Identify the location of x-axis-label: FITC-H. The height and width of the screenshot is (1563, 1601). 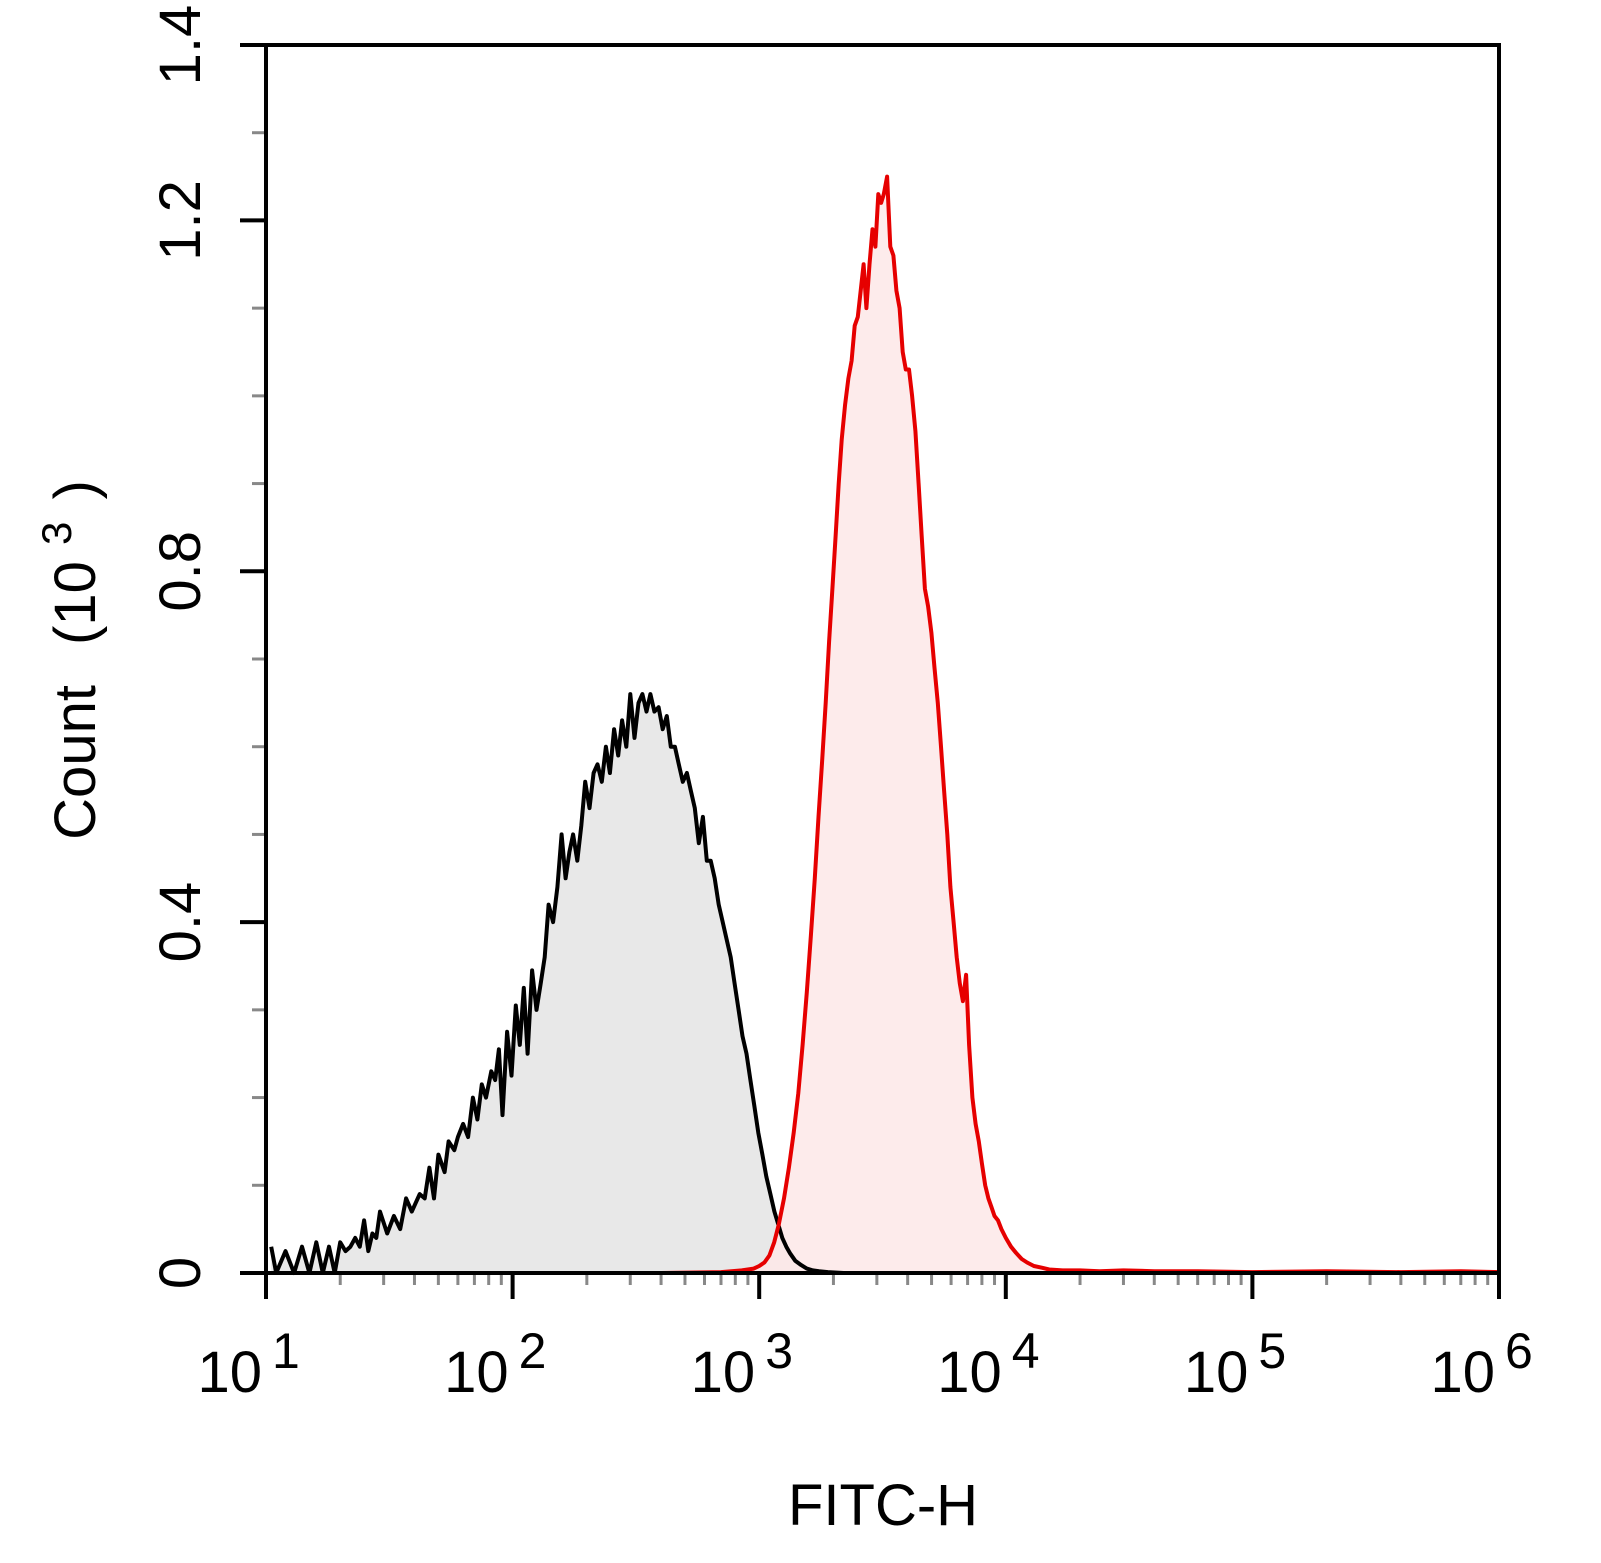
(883, 1505).